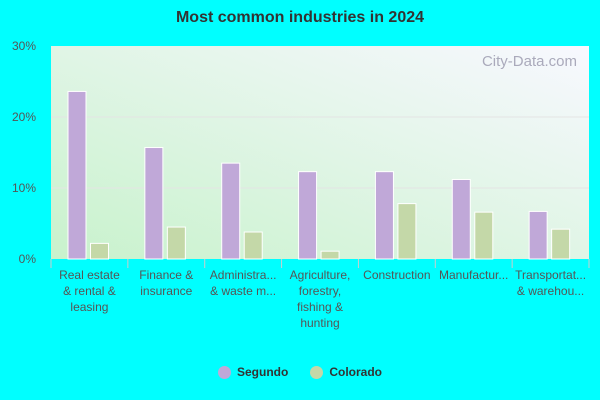 This screenshot has height=400, width=600. Describe the element at coordinates (89, 291) in the screenshot. I see `x-tick-label: Real estate & rental & leasing` at that location.